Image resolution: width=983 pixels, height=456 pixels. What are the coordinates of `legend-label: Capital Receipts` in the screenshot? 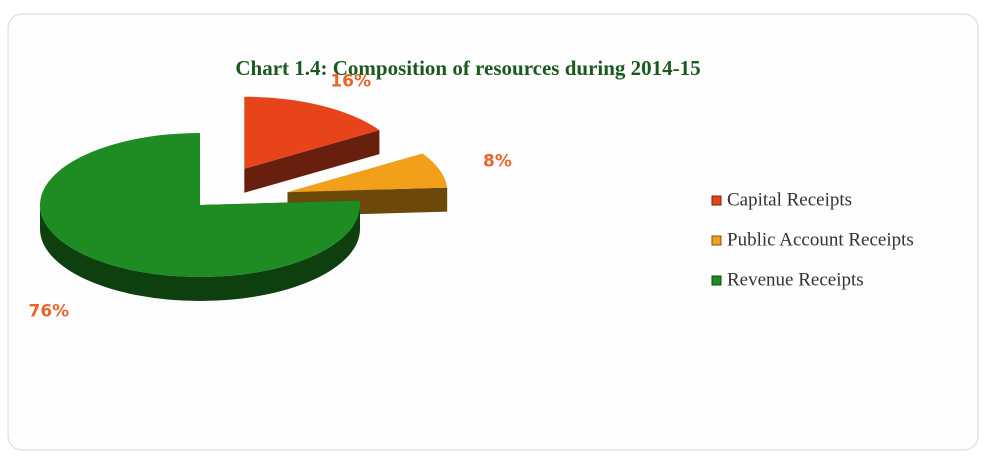 It's located at (789, 199).